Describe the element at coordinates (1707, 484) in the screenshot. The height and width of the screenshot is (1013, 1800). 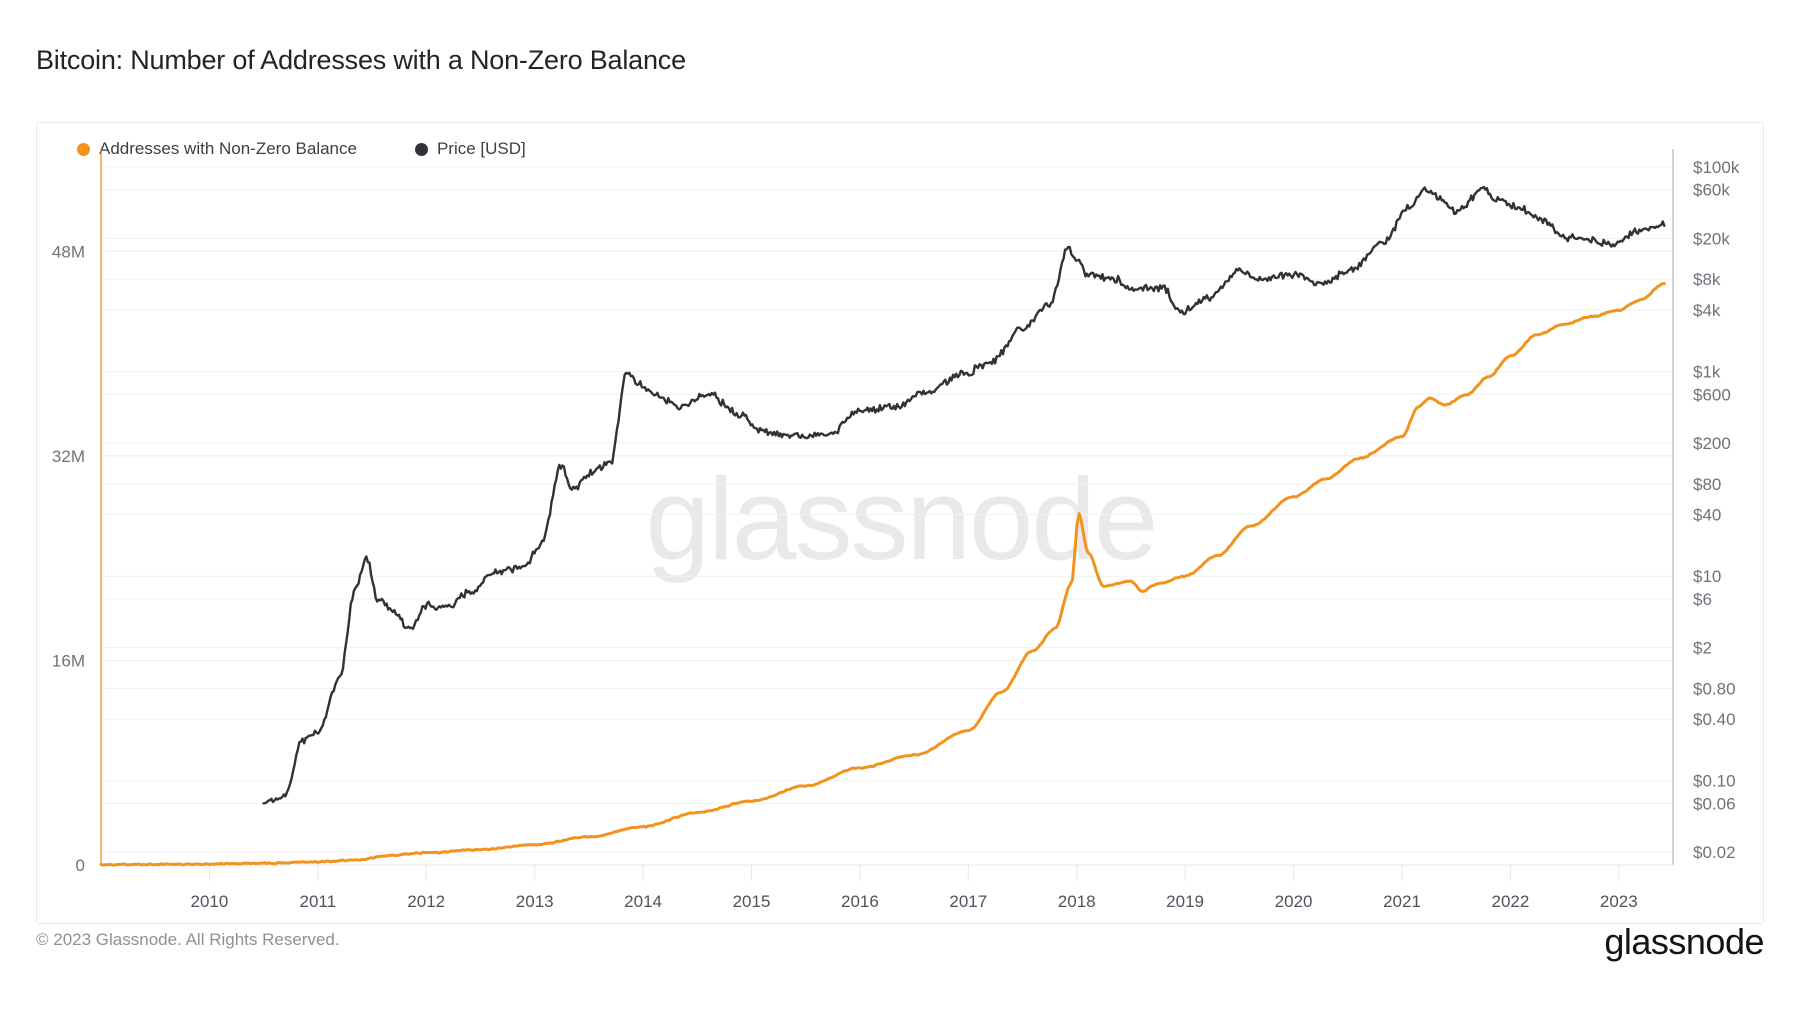
I see `svg-text: $80` at that location.